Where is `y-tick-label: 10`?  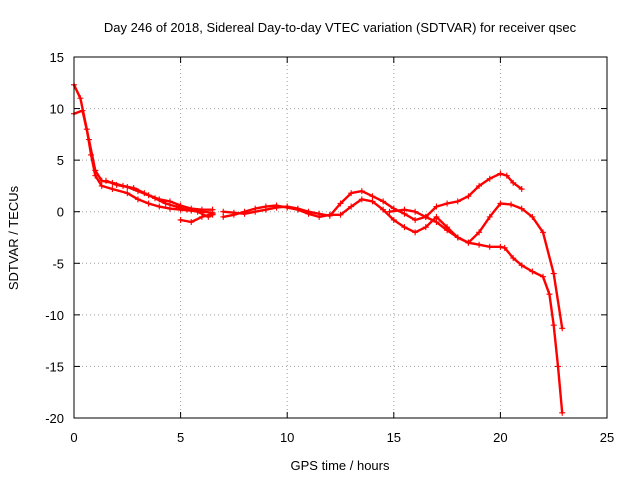
y-tick-label: 10 is located at coordinates (57, 109).